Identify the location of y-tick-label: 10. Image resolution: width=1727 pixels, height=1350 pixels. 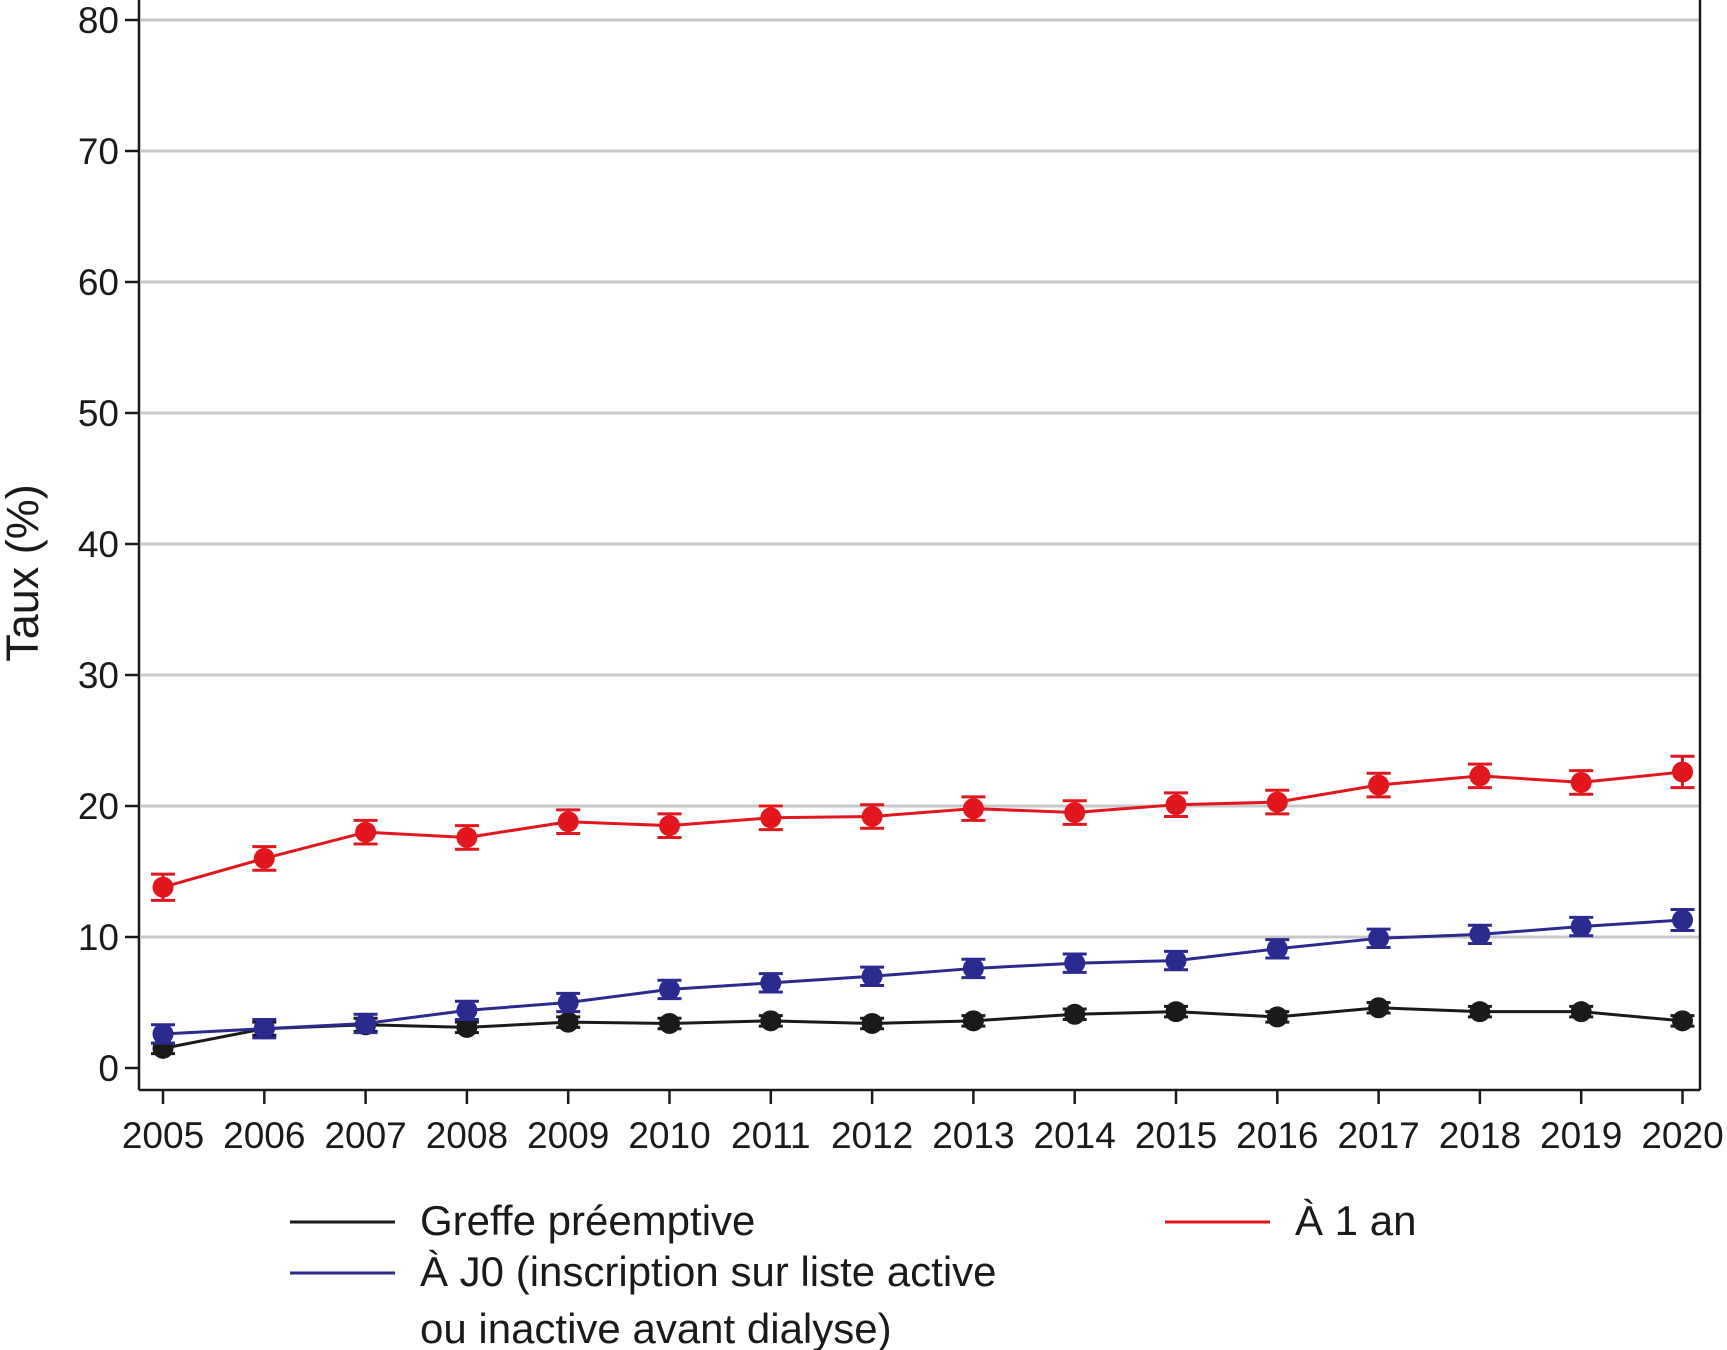
(98, 937).